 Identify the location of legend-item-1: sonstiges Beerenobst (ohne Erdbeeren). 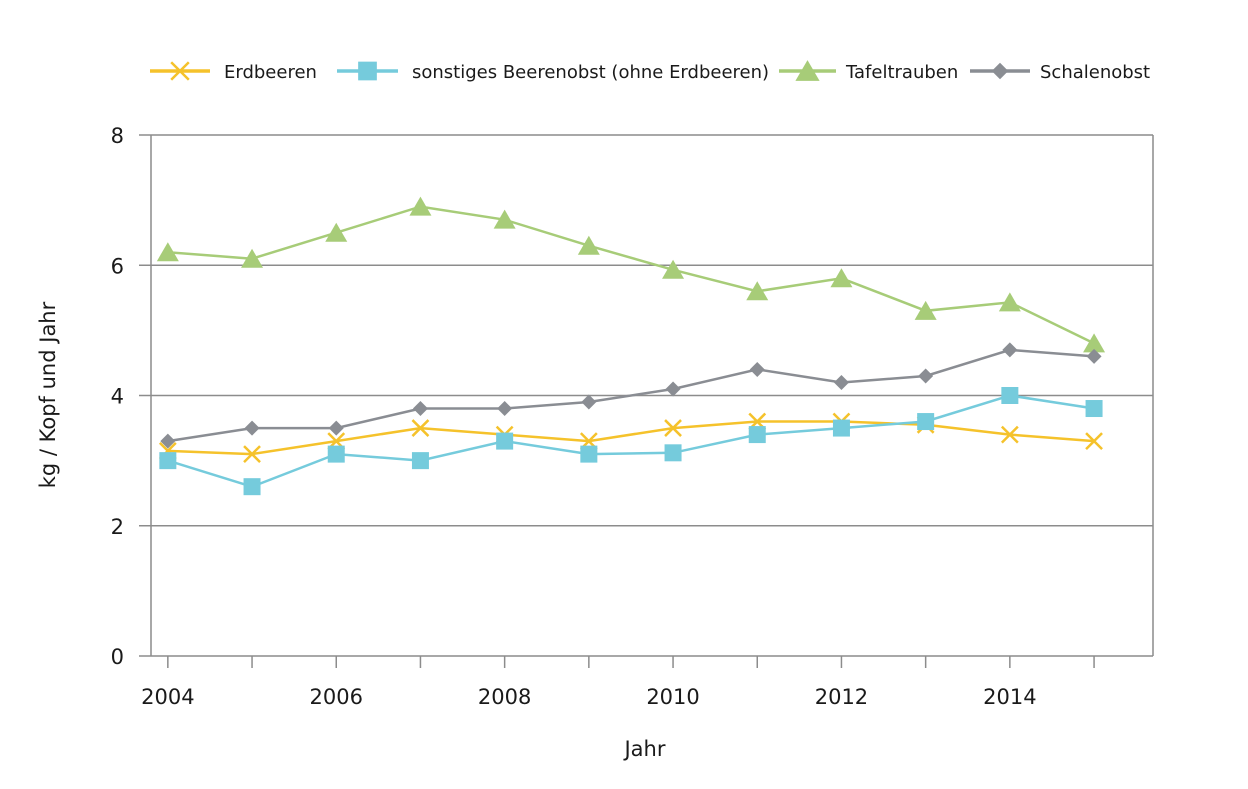
(553, 72).